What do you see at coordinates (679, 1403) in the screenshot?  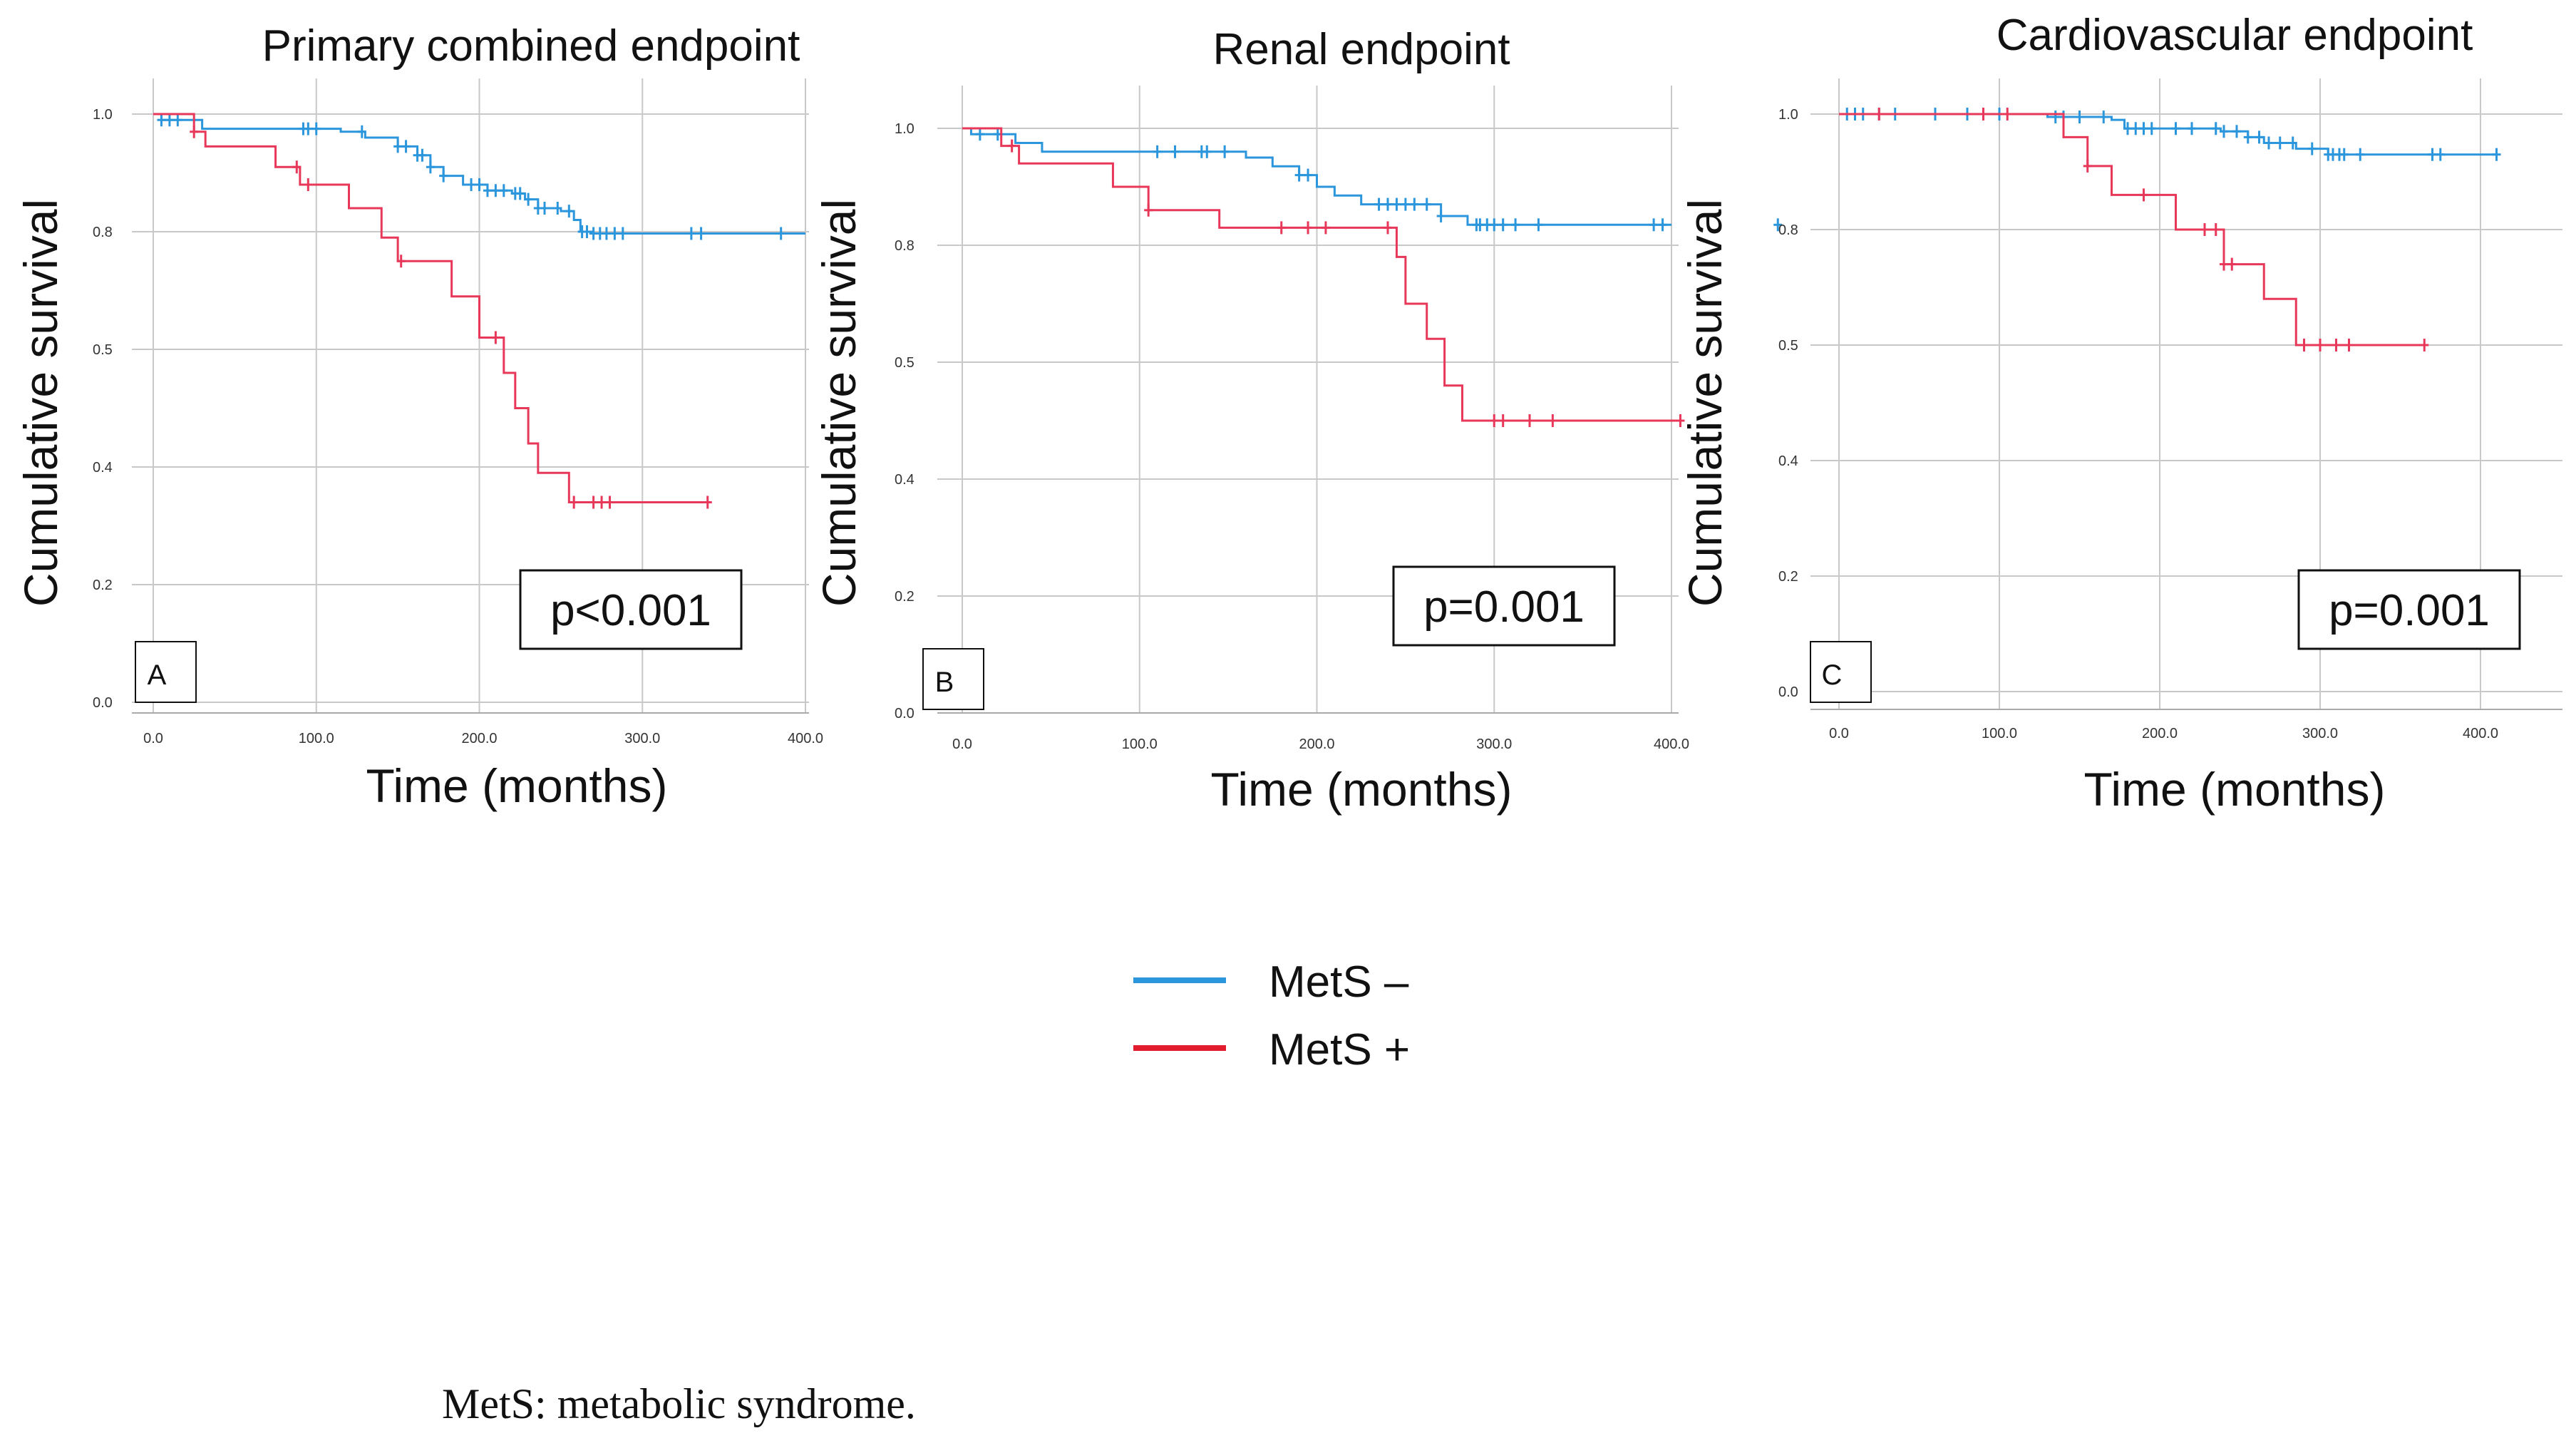 I see `figure-caption: MetS: metabolic syndrome.` at bounding box center [679, 1403].